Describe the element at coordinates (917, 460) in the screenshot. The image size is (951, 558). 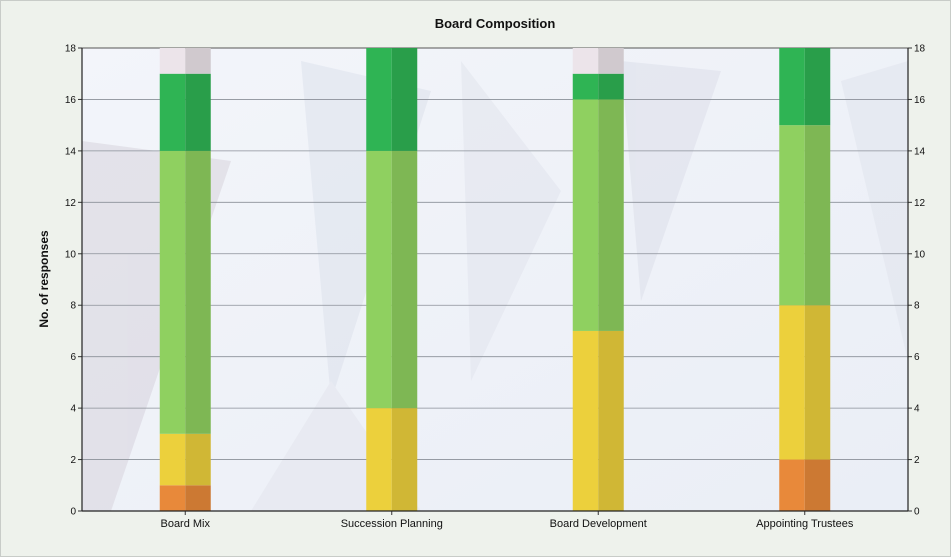
I see `y-tick-label-right: 2` at that location.